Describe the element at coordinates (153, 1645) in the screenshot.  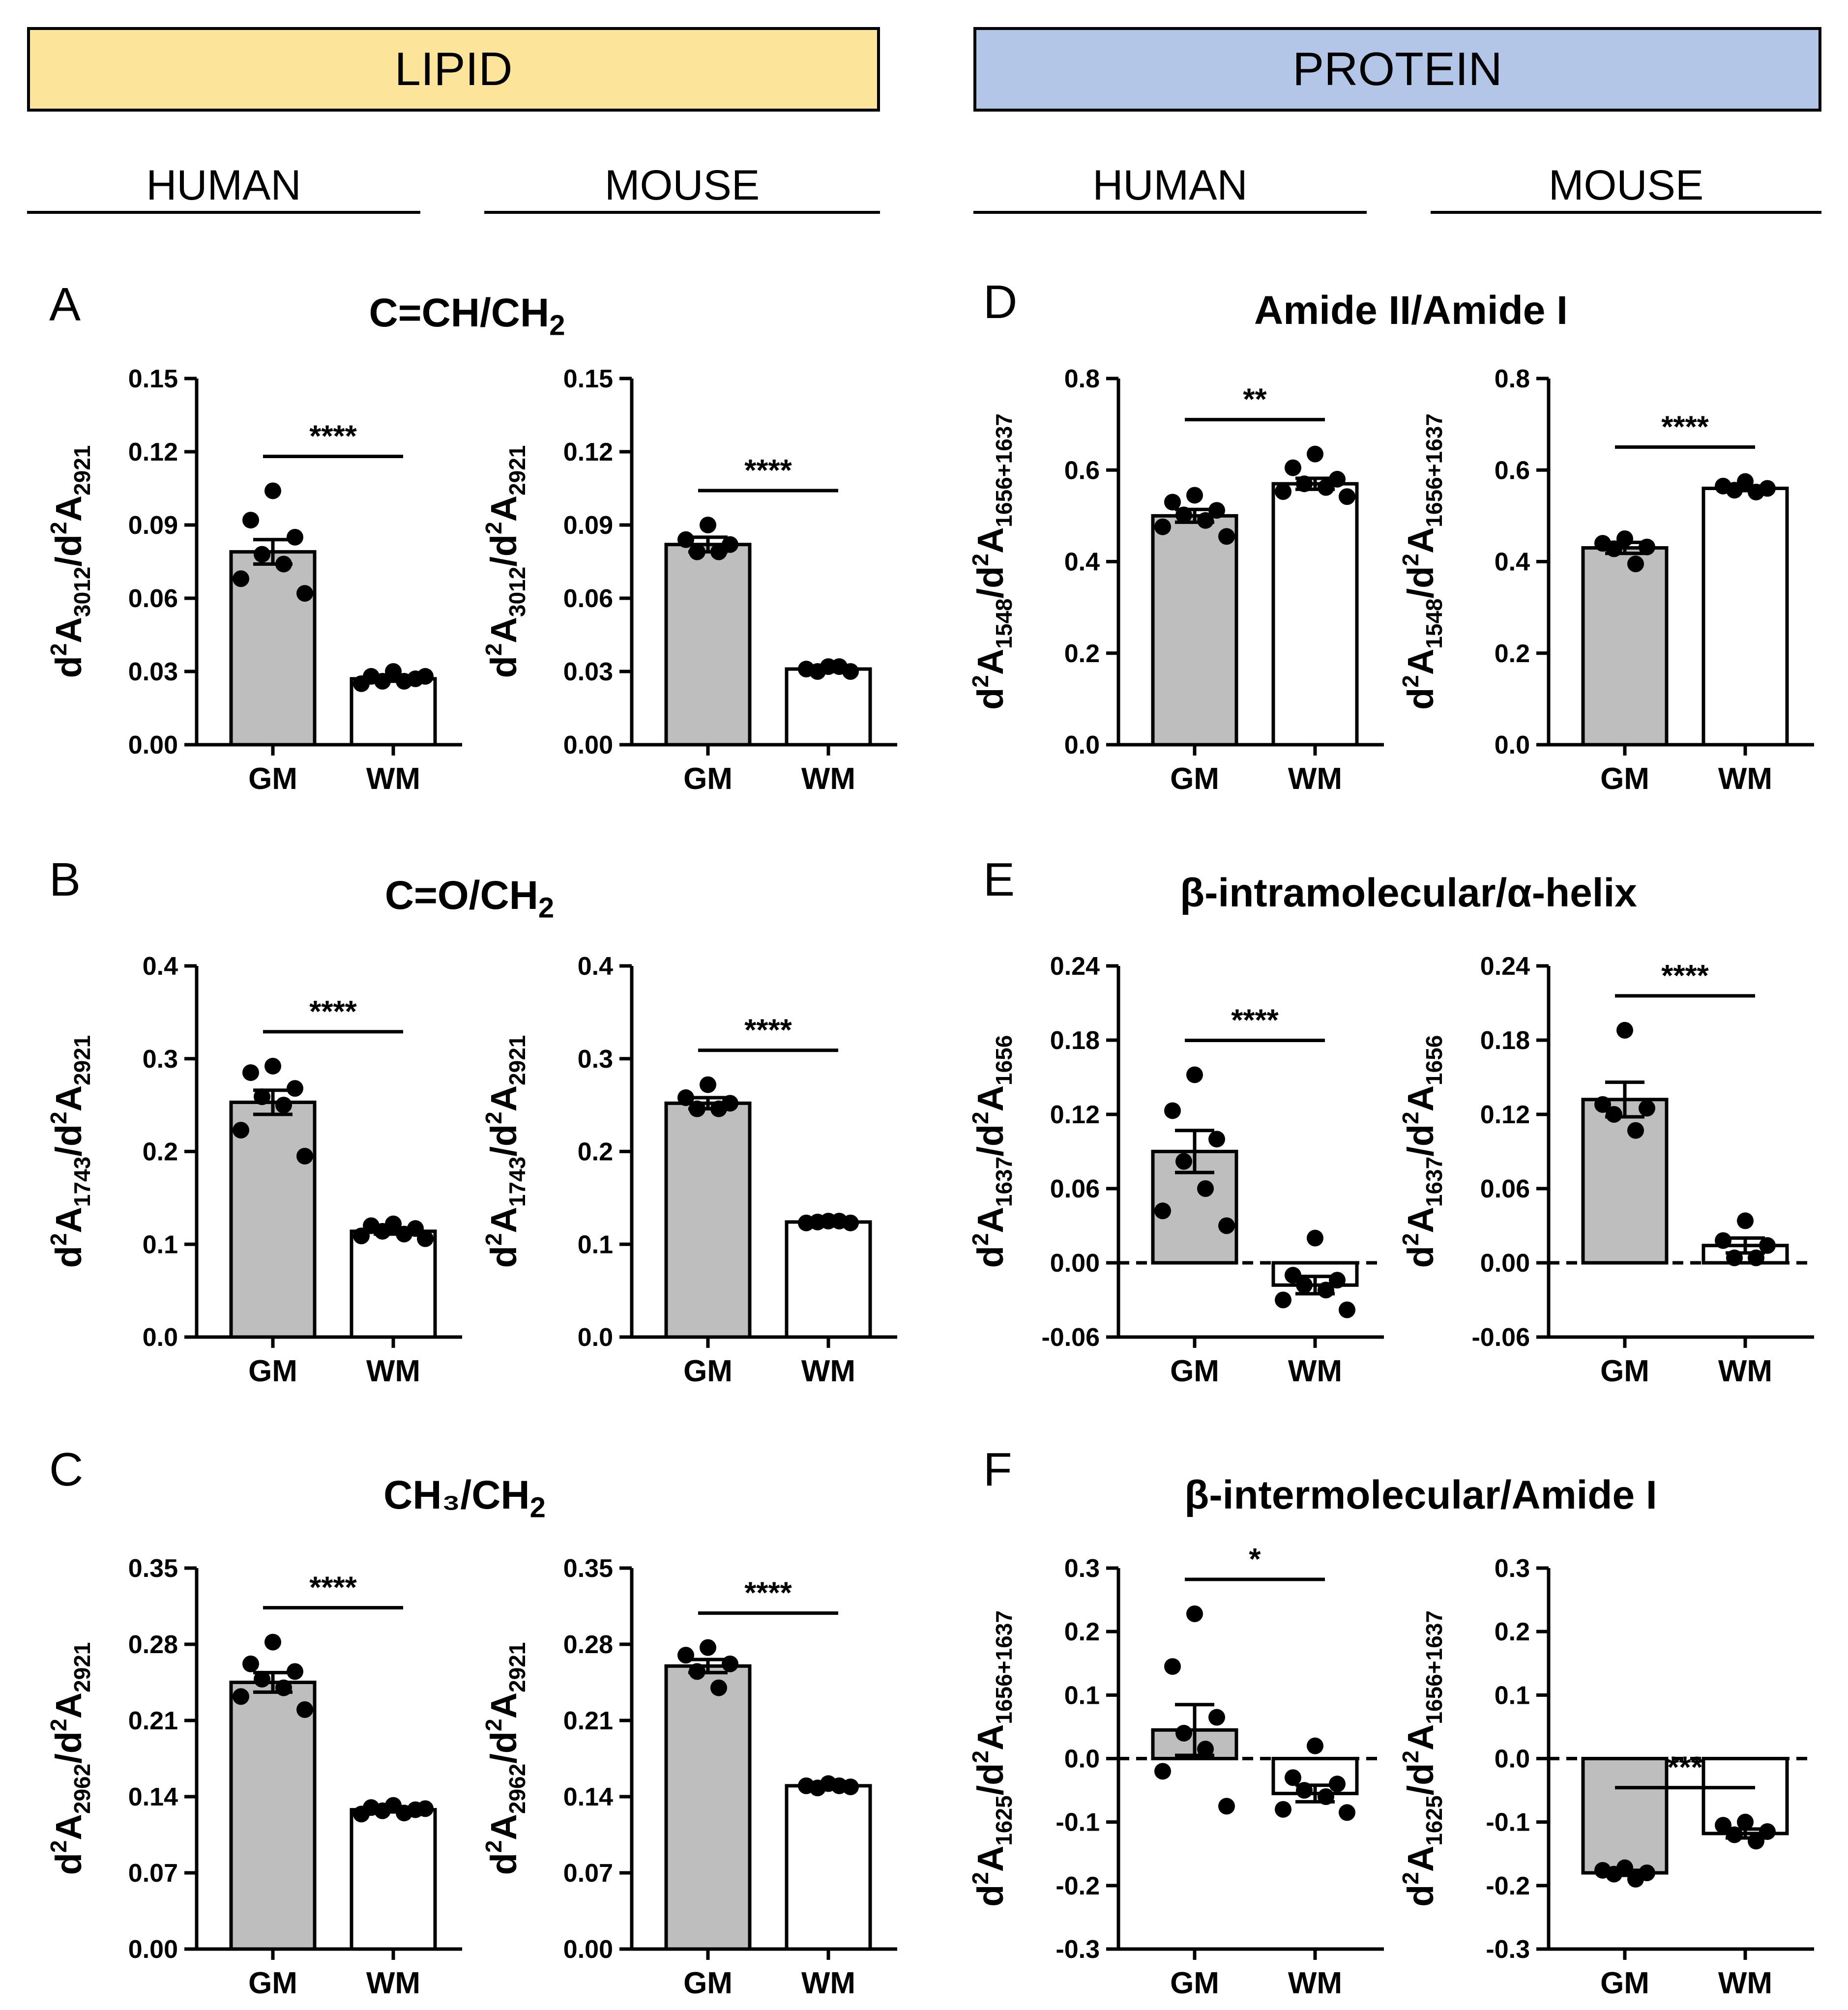
I see `y-tick-label: 0.28` at that location.